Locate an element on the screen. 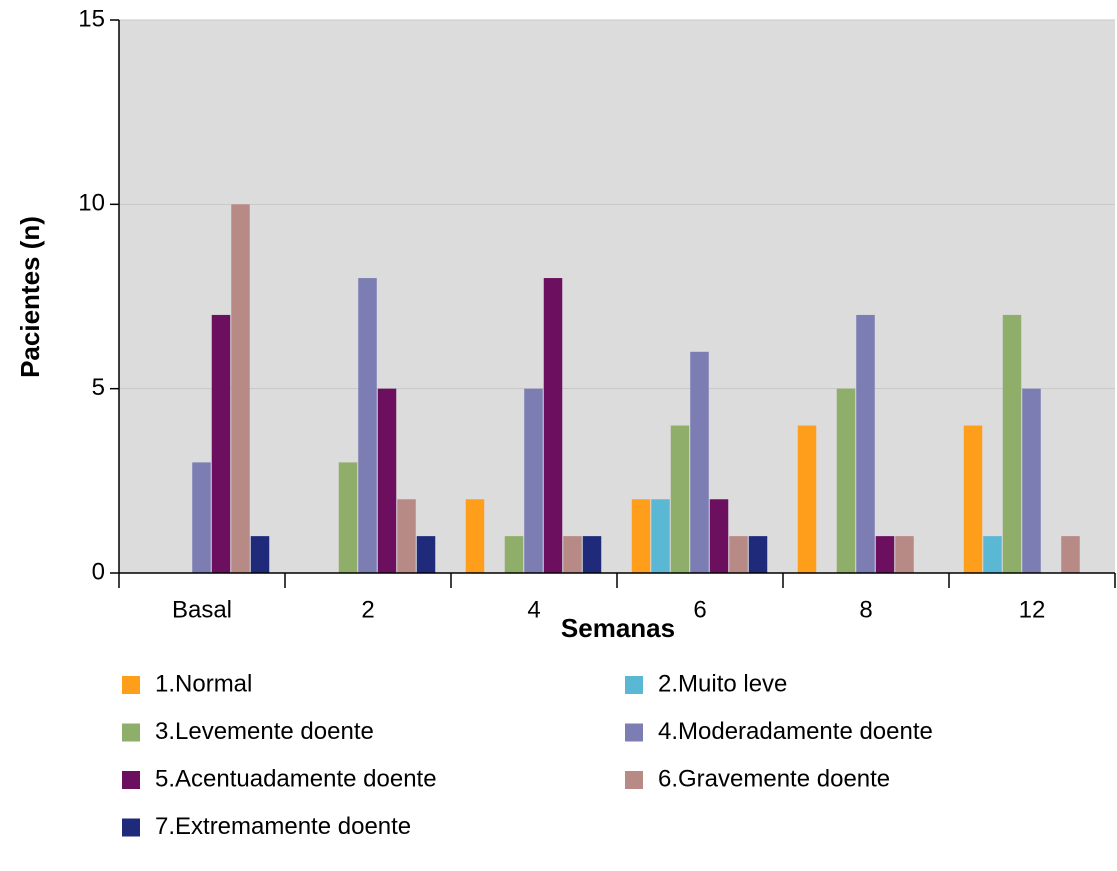 This screenshot has width=1117, height=871. x-tick-label: 12 is located at coordinates (1032, 609).